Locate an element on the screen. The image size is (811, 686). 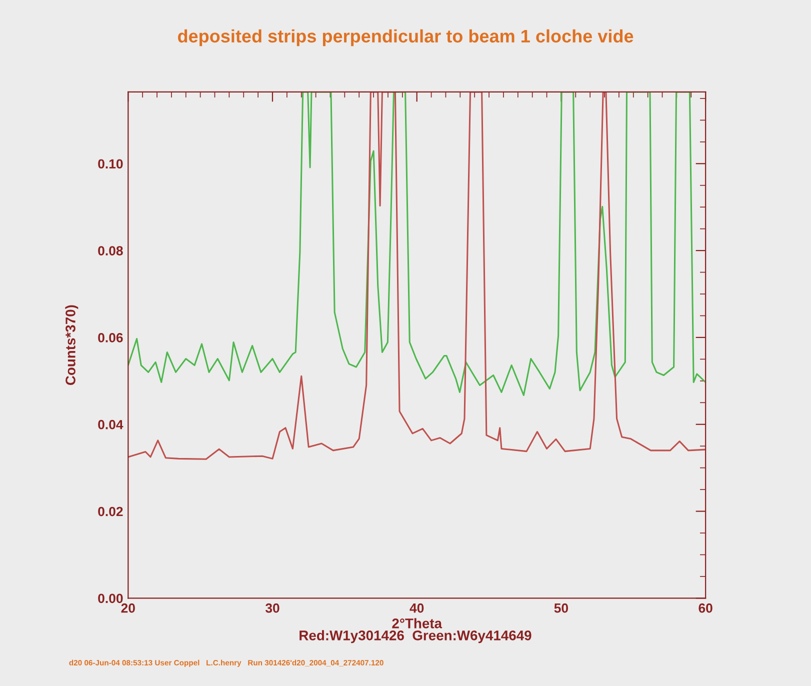
chart-title: deposited strips perpendicular to beam 1 cloche vide is located at coordinates (406, 37).